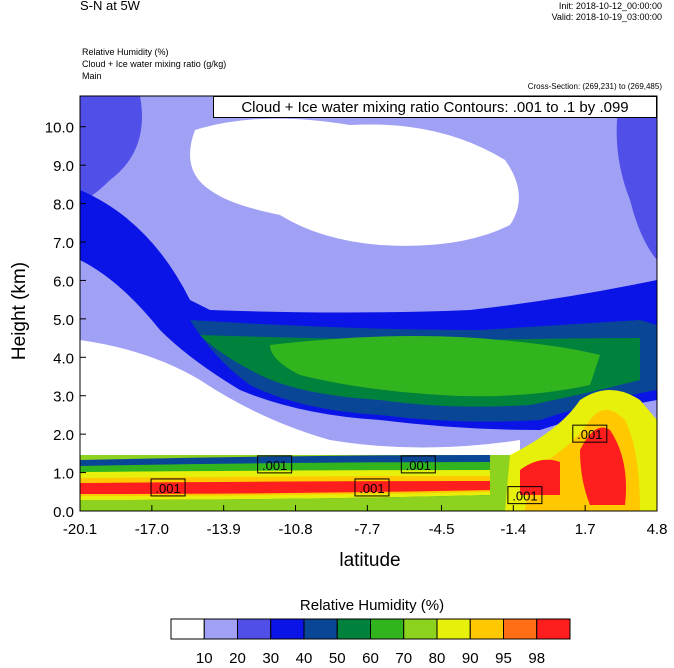  Describe the element at coordinates (270, 658) in the screenshot. I see `colorbar-level-label: 30` at that location.